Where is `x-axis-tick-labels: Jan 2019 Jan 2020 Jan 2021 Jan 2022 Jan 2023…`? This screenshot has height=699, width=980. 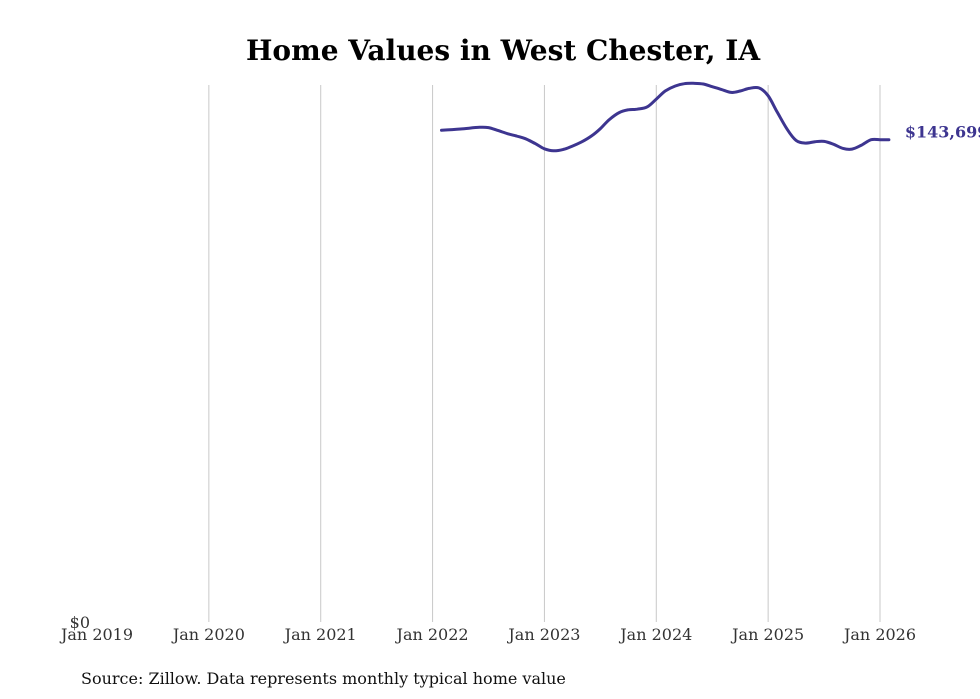
x-axis-tick-labels: Jan 2019 Jan 2020 Jan 2021 Jan 2022 Jan 2023… is located at coordinates (487, 634).